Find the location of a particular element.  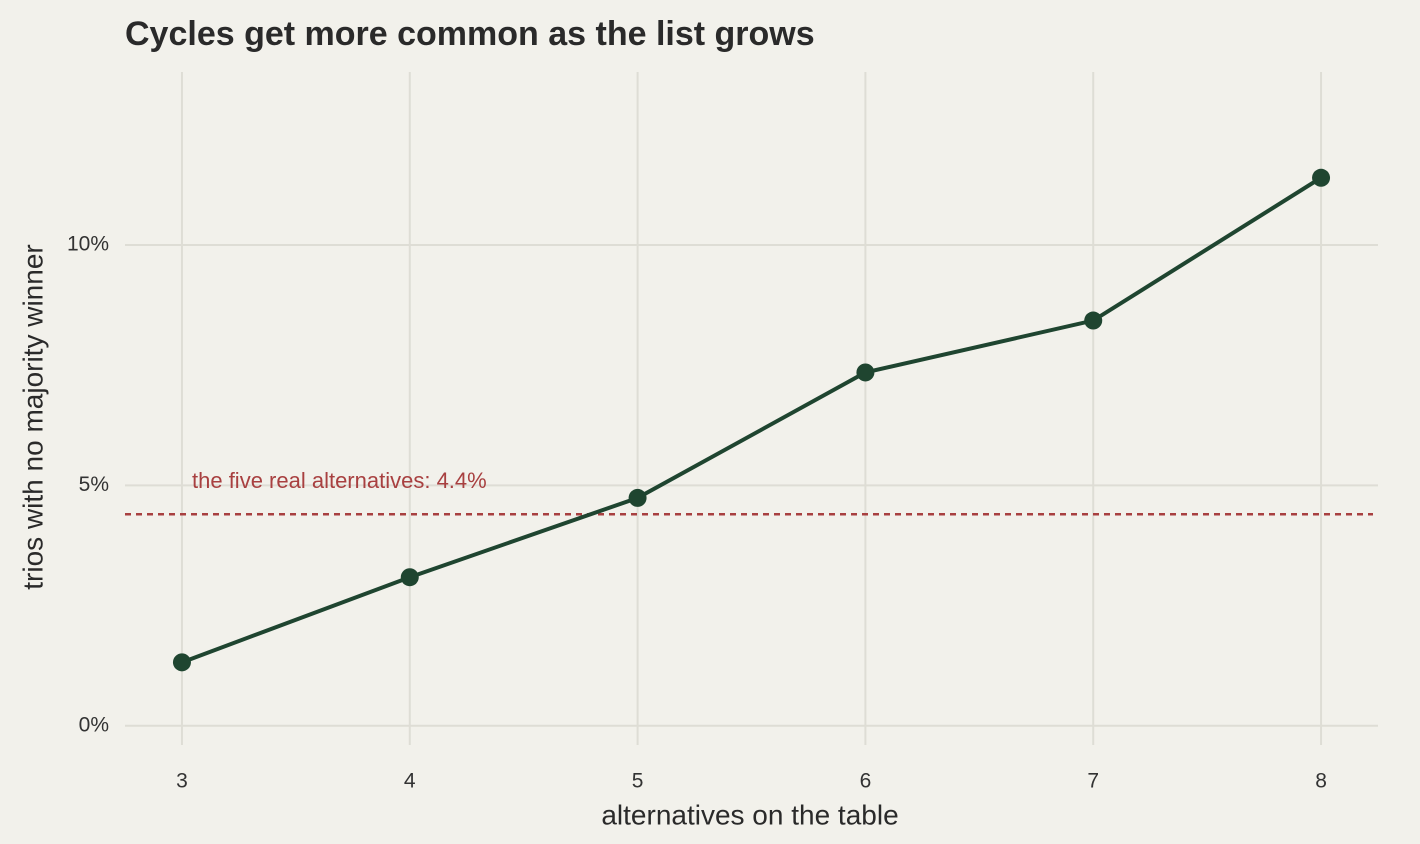

x-tick-label: 3 is located at coordinates (182, 781).